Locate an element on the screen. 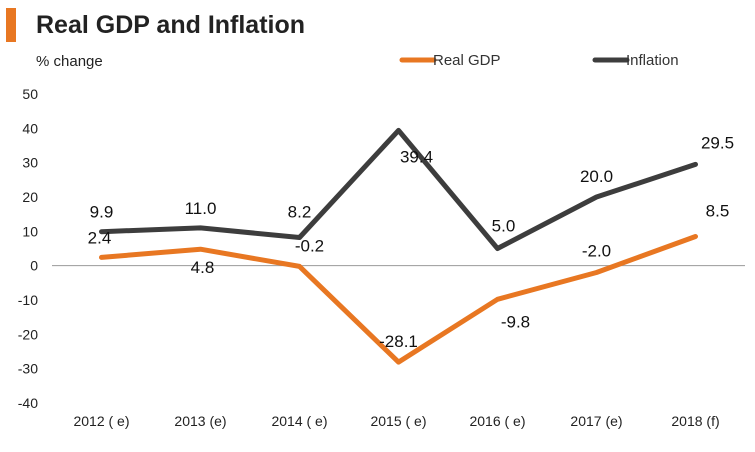 This screenshot has height=452, width=755. data-label-inflation: 9.9 is located at coordinates (102, 212).